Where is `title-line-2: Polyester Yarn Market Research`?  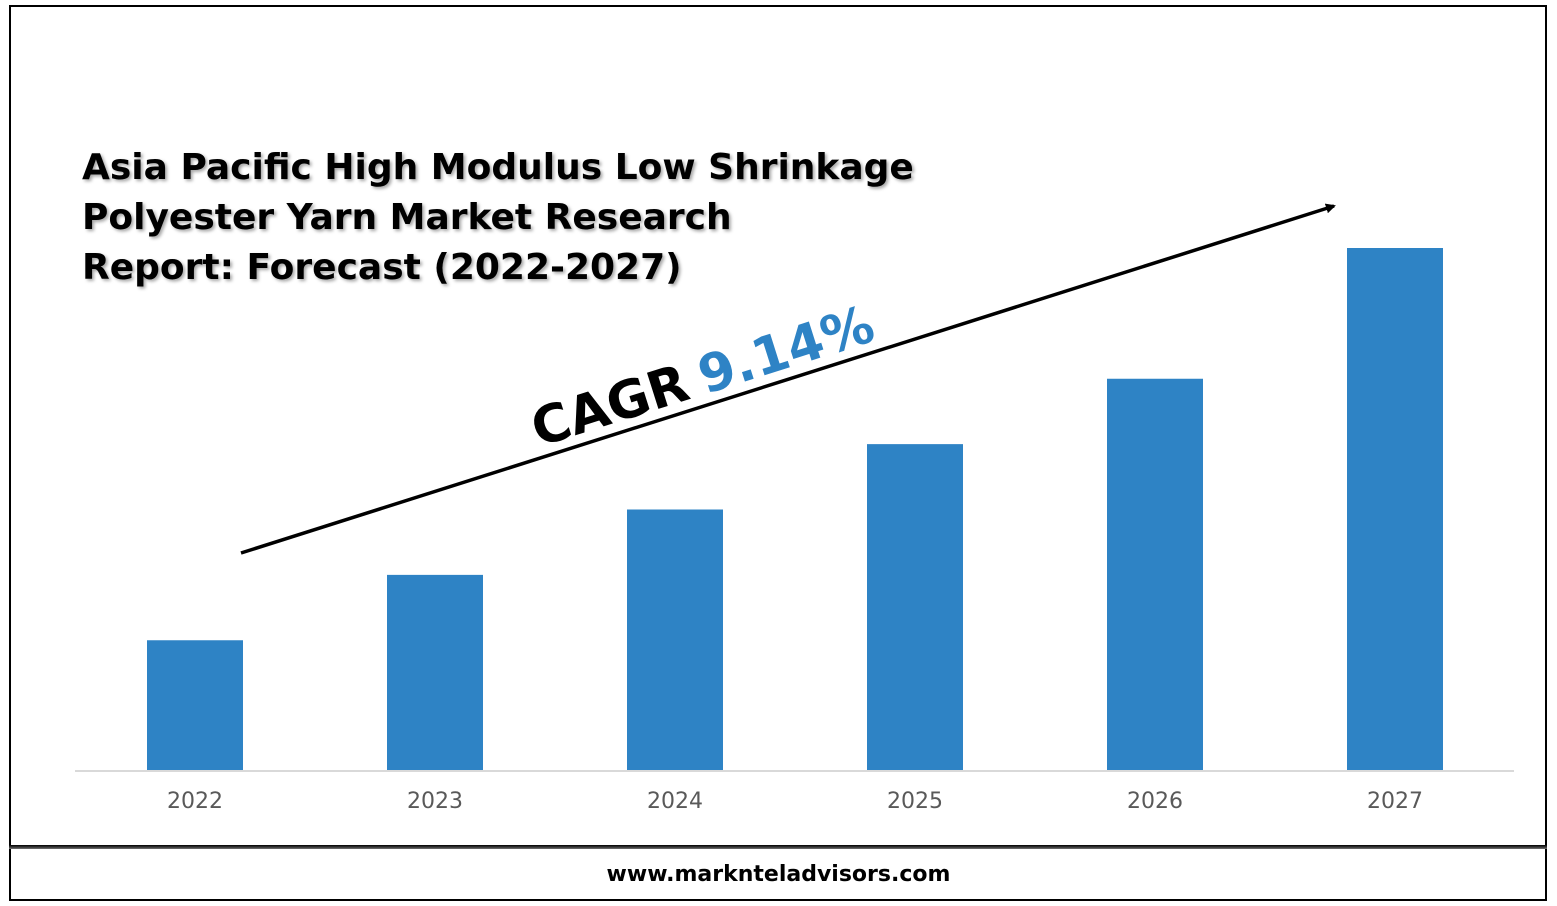 title-line-2: Polyester Yarn Market Research is located at coordinates (407, 217).